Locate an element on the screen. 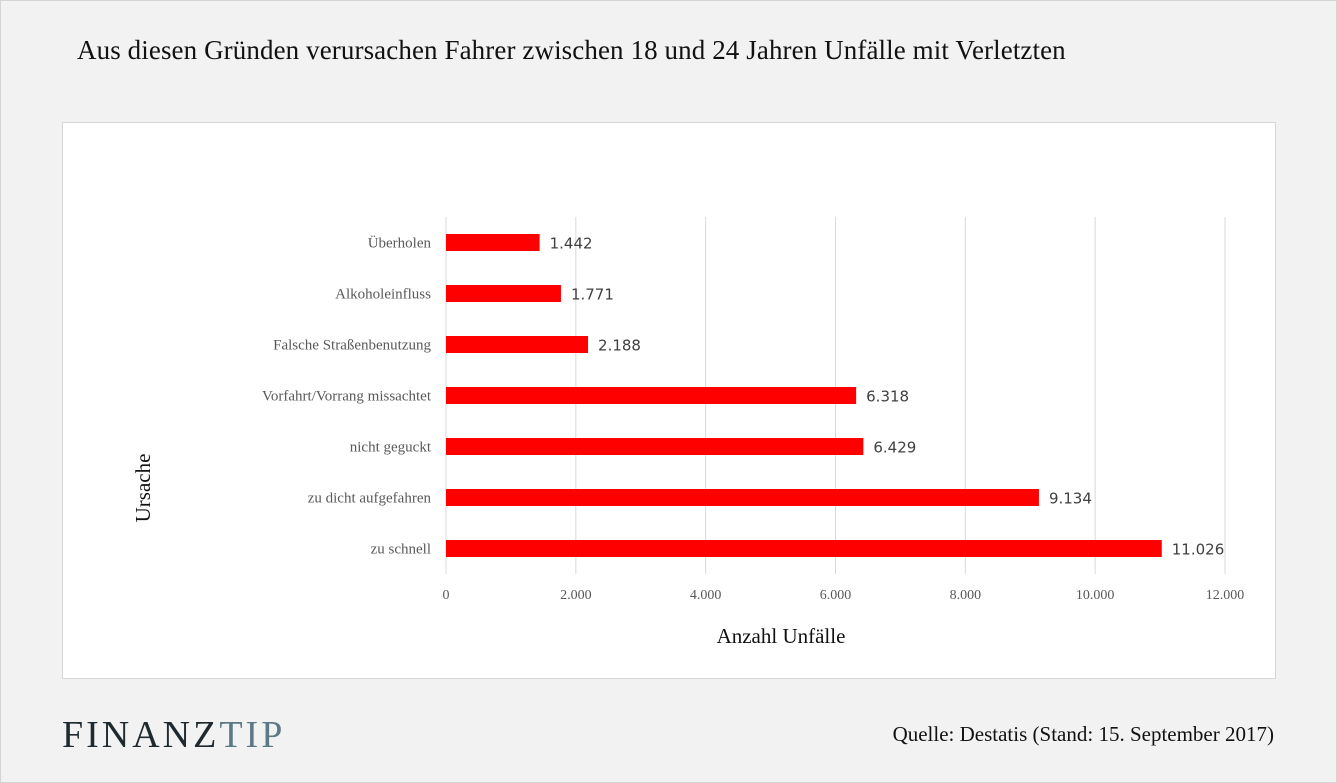 Image resolution: width=1337 pixels, height=783 pixels. data-label: 2.188 is located at coordinates (619, 346).